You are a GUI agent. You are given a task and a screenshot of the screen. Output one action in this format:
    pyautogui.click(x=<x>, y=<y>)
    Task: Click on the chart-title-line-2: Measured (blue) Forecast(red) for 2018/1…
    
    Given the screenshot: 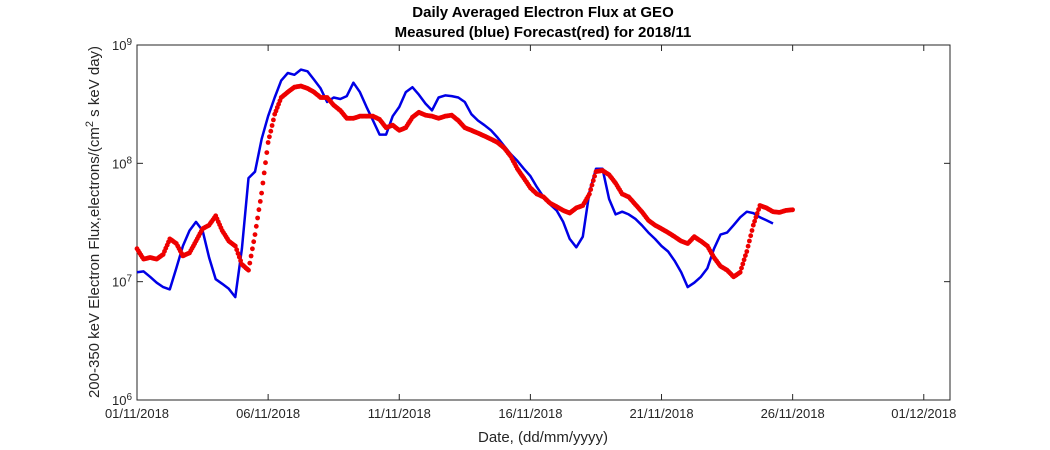 What is the action you would take?
    pyautogui.click(x=543, y=32)
    